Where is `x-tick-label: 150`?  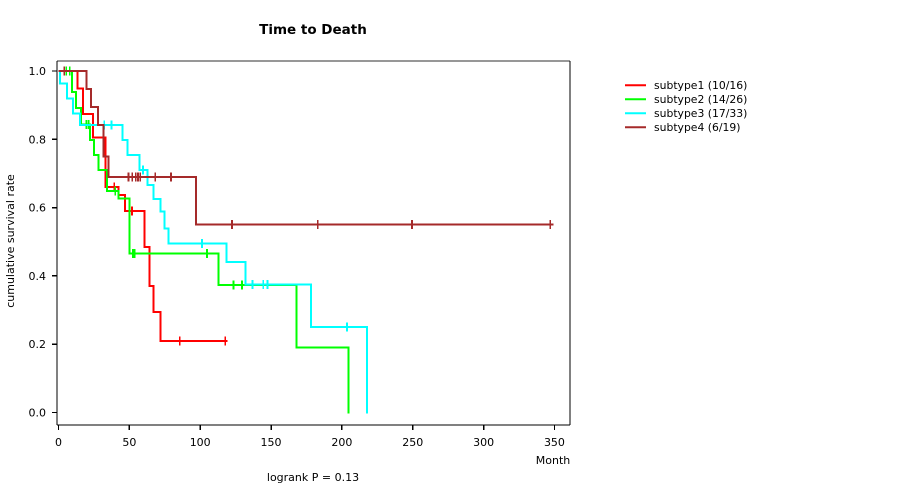 x-tick-label: 150 is located at coordinates (271, 442).